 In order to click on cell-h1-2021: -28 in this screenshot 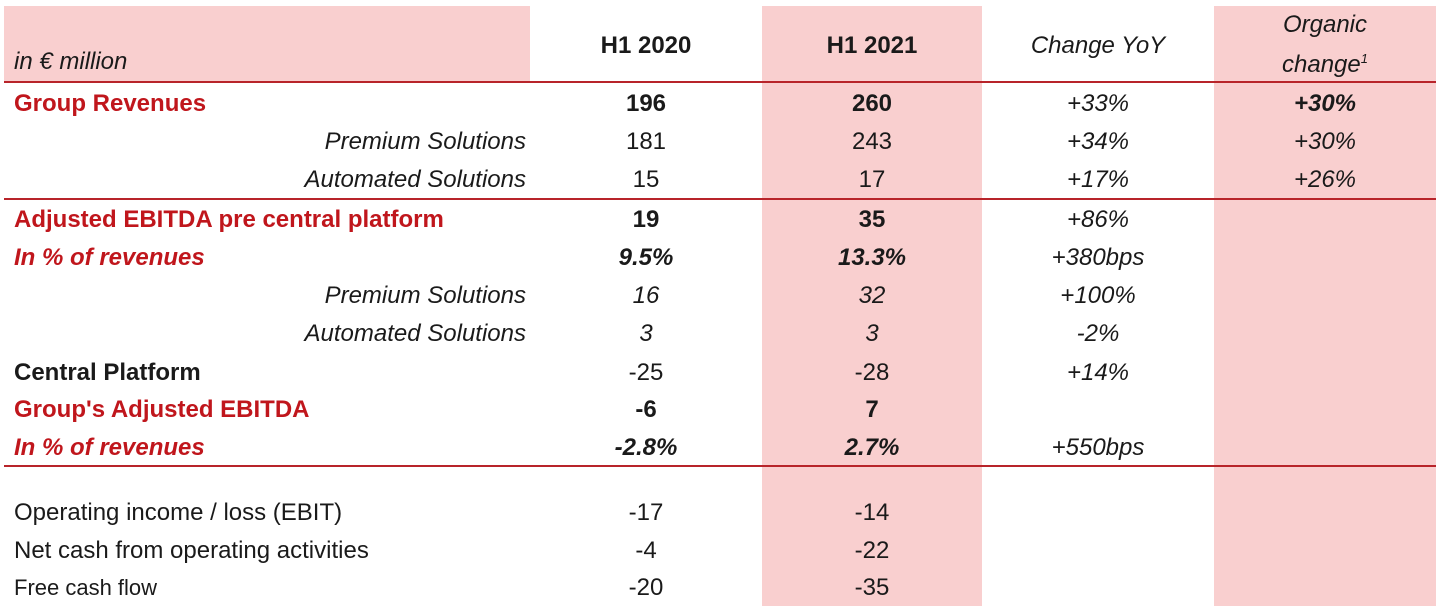, I will do `click(872, 372)`.